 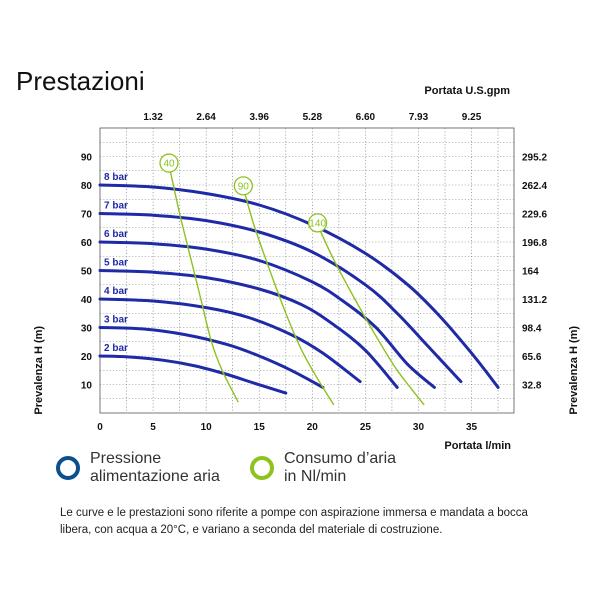 I want to click on pressure-curve-5-bar, so click(x=248, y=329).